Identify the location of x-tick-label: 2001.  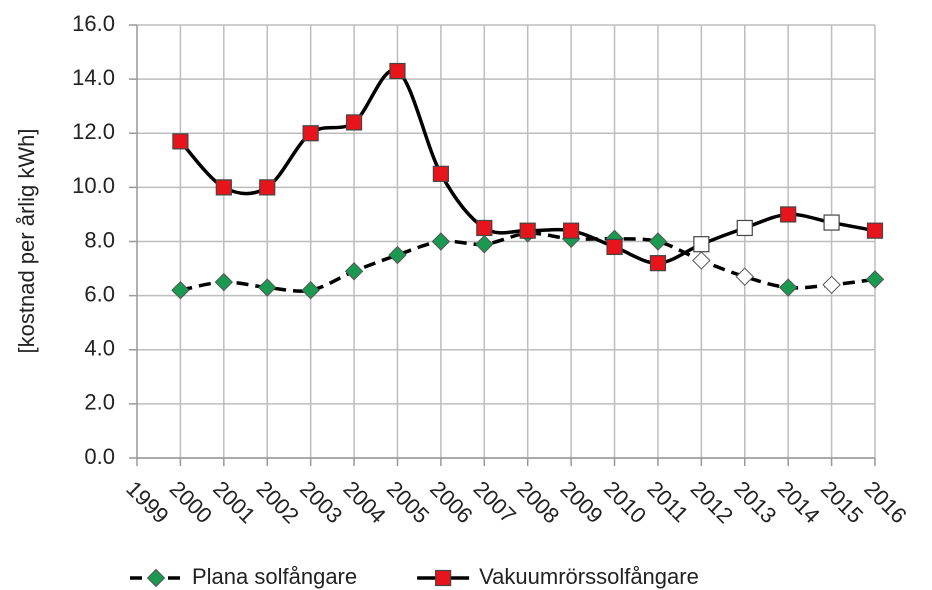
(234, 502).